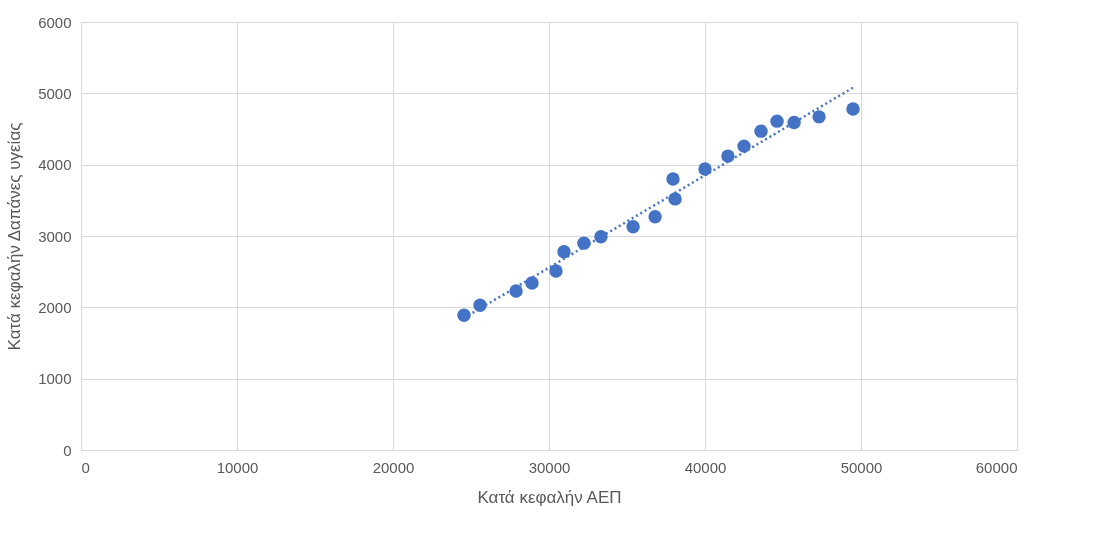  What do you see at coordinates (55, 307) in the screenshot?
I see `y-tick-label: 2000` at bounding box center [55, 307].